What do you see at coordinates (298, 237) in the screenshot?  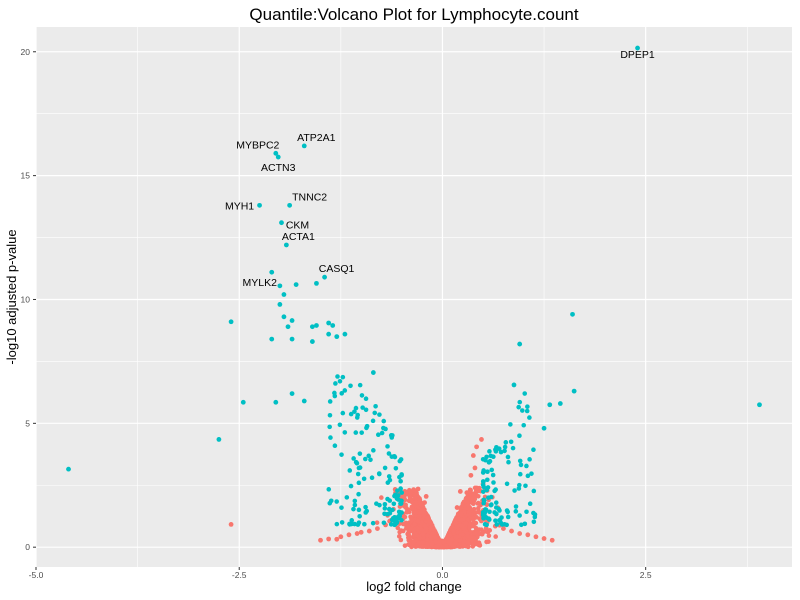 I see `gene-label: ACTA1` at bounding box center [298, 237].